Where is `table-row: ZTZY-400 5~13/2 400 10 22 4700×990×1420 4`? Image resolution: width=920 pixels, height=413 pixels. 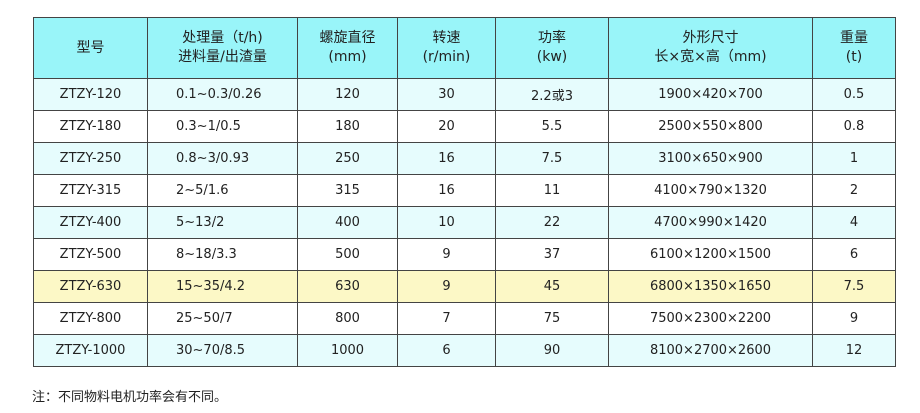
table-row: ZTZY-400 5~13/2 400 10 22 4700×990×1420 4 is located at coordinates (464, 222).